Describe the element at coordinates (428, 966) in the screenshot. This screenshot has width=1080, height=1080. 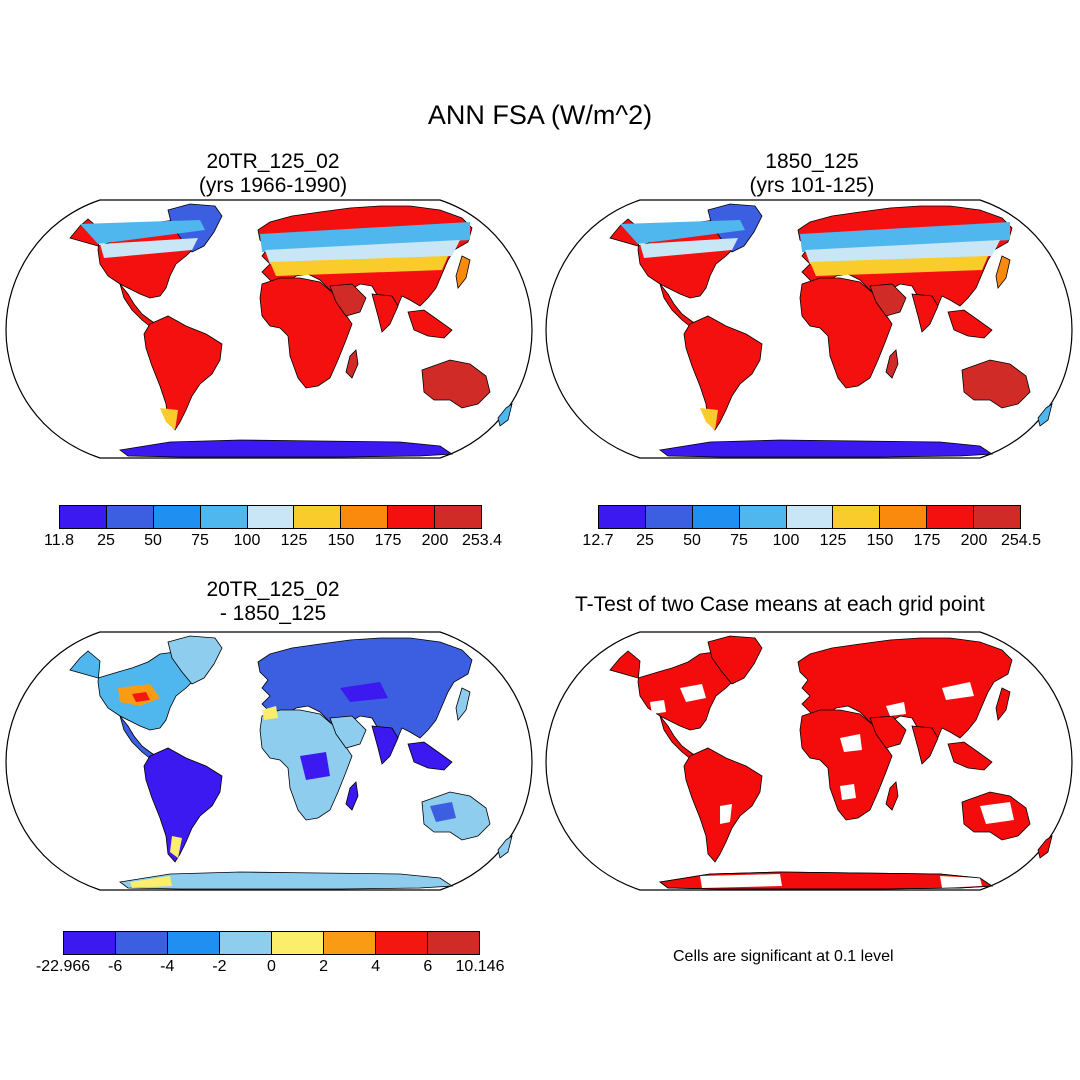
I see `colorbar-tick-label: 6` at that location.